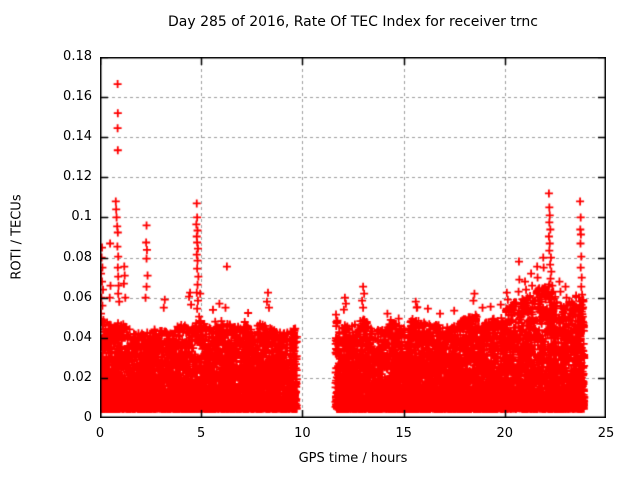  What do you see at coordinates (100, 433) in the screenshot?
I see `x-tick-label: 0` at bounding box center [100, 433].